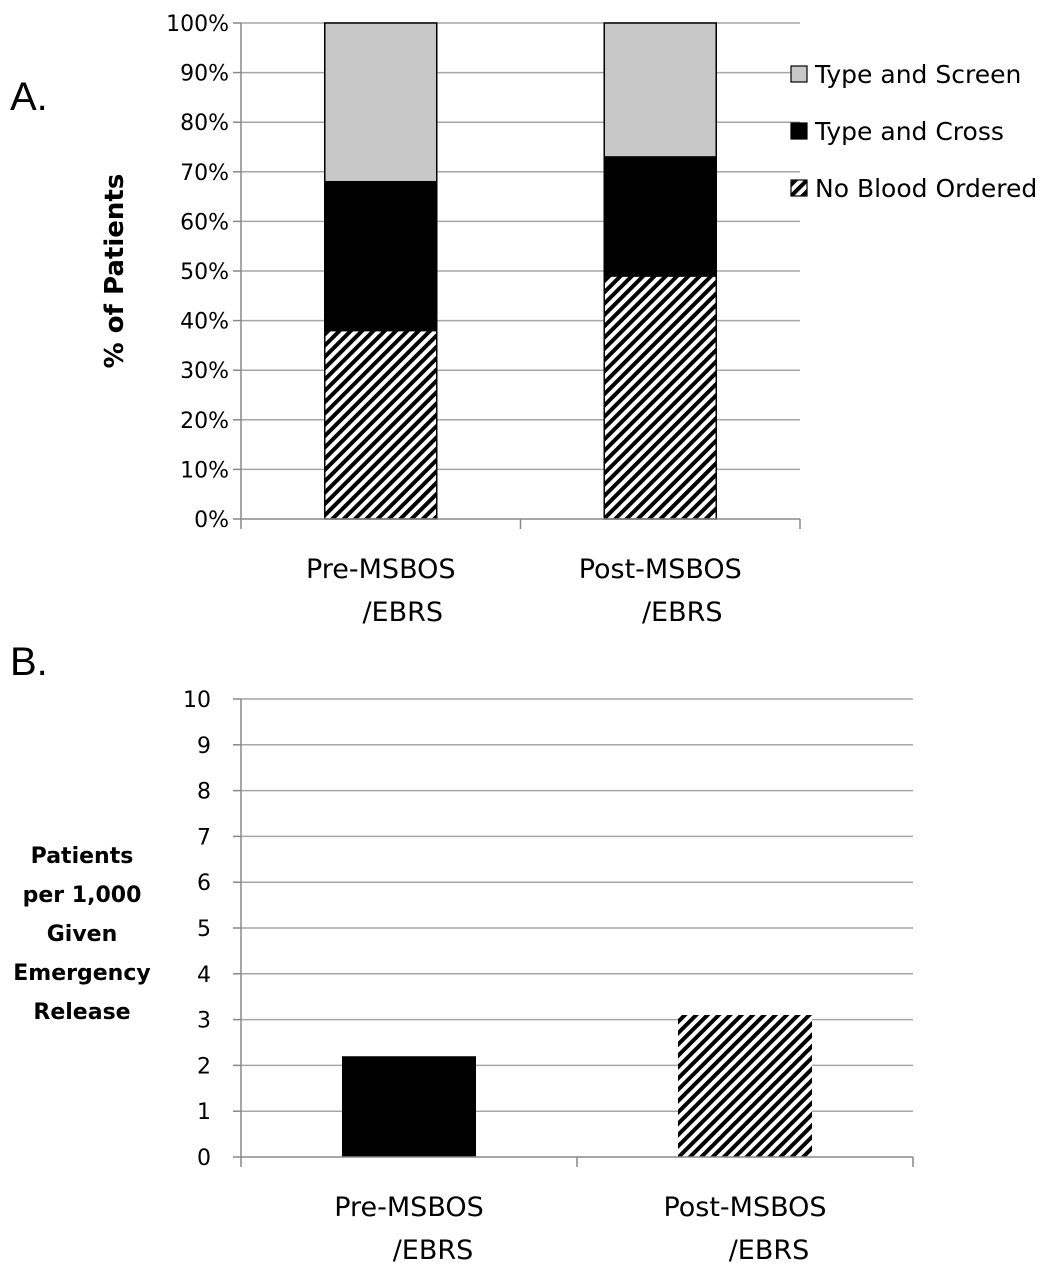  I want to click on chart-b-x-categories: Pre-MSBOS/EBRS Post-MSBOS/EBRS, so click(580, 1229).